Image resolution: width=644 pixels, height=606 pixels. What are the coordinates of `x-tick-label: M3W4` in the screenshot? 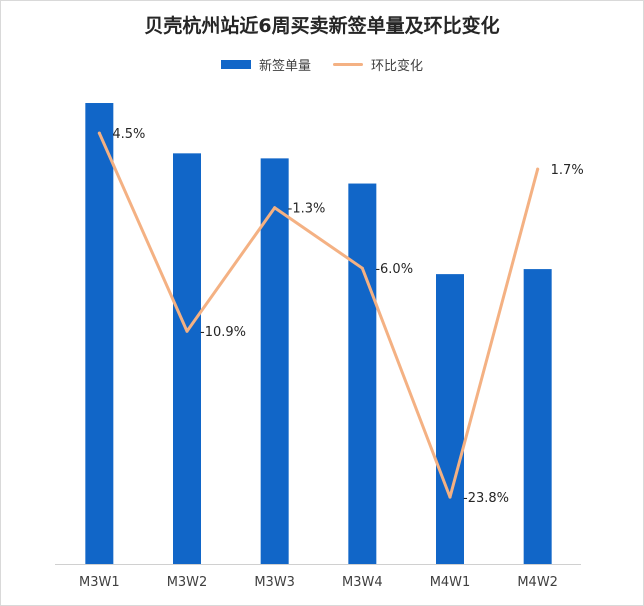 It's located at (362, 582).